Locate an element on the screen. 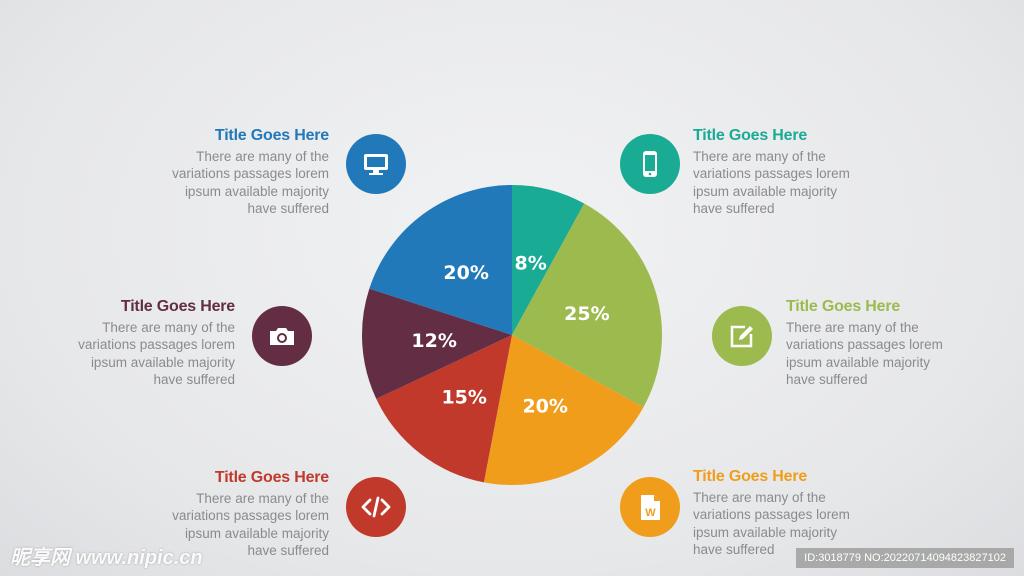 The height and width of the screenshot is (576, 1024). pie-slice-green is located at coordinates (587, 305).